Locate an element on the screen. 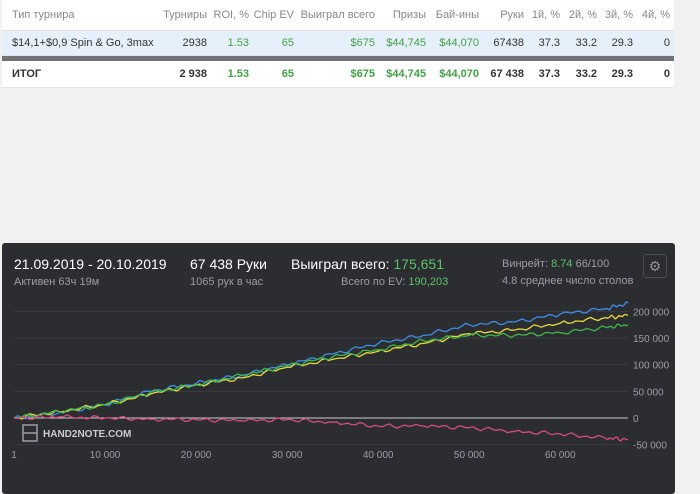 This screenshot has height=494, width=700. hands-count: 67 438 Руки is located at coordinates (228, 264).